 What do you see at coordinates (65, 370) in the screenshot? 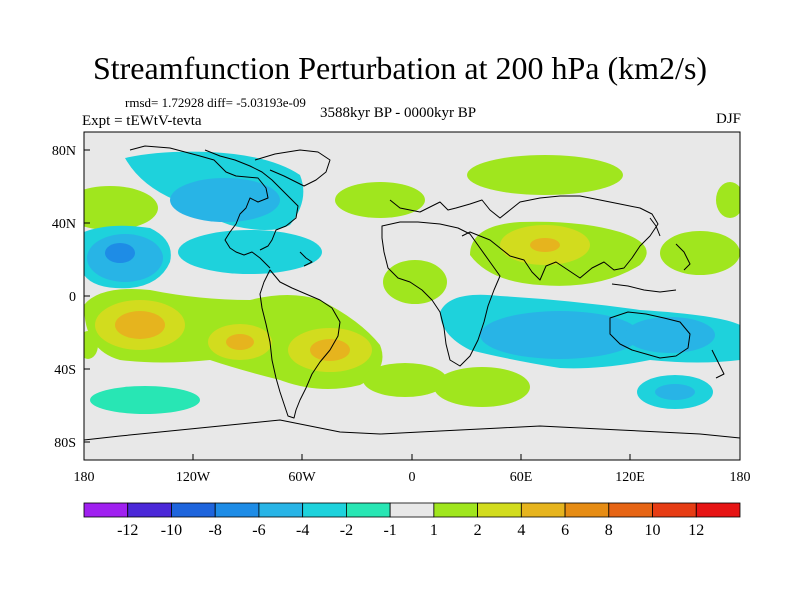
I see `lat-tick-label: 40S` at bounding box center [65, 370].